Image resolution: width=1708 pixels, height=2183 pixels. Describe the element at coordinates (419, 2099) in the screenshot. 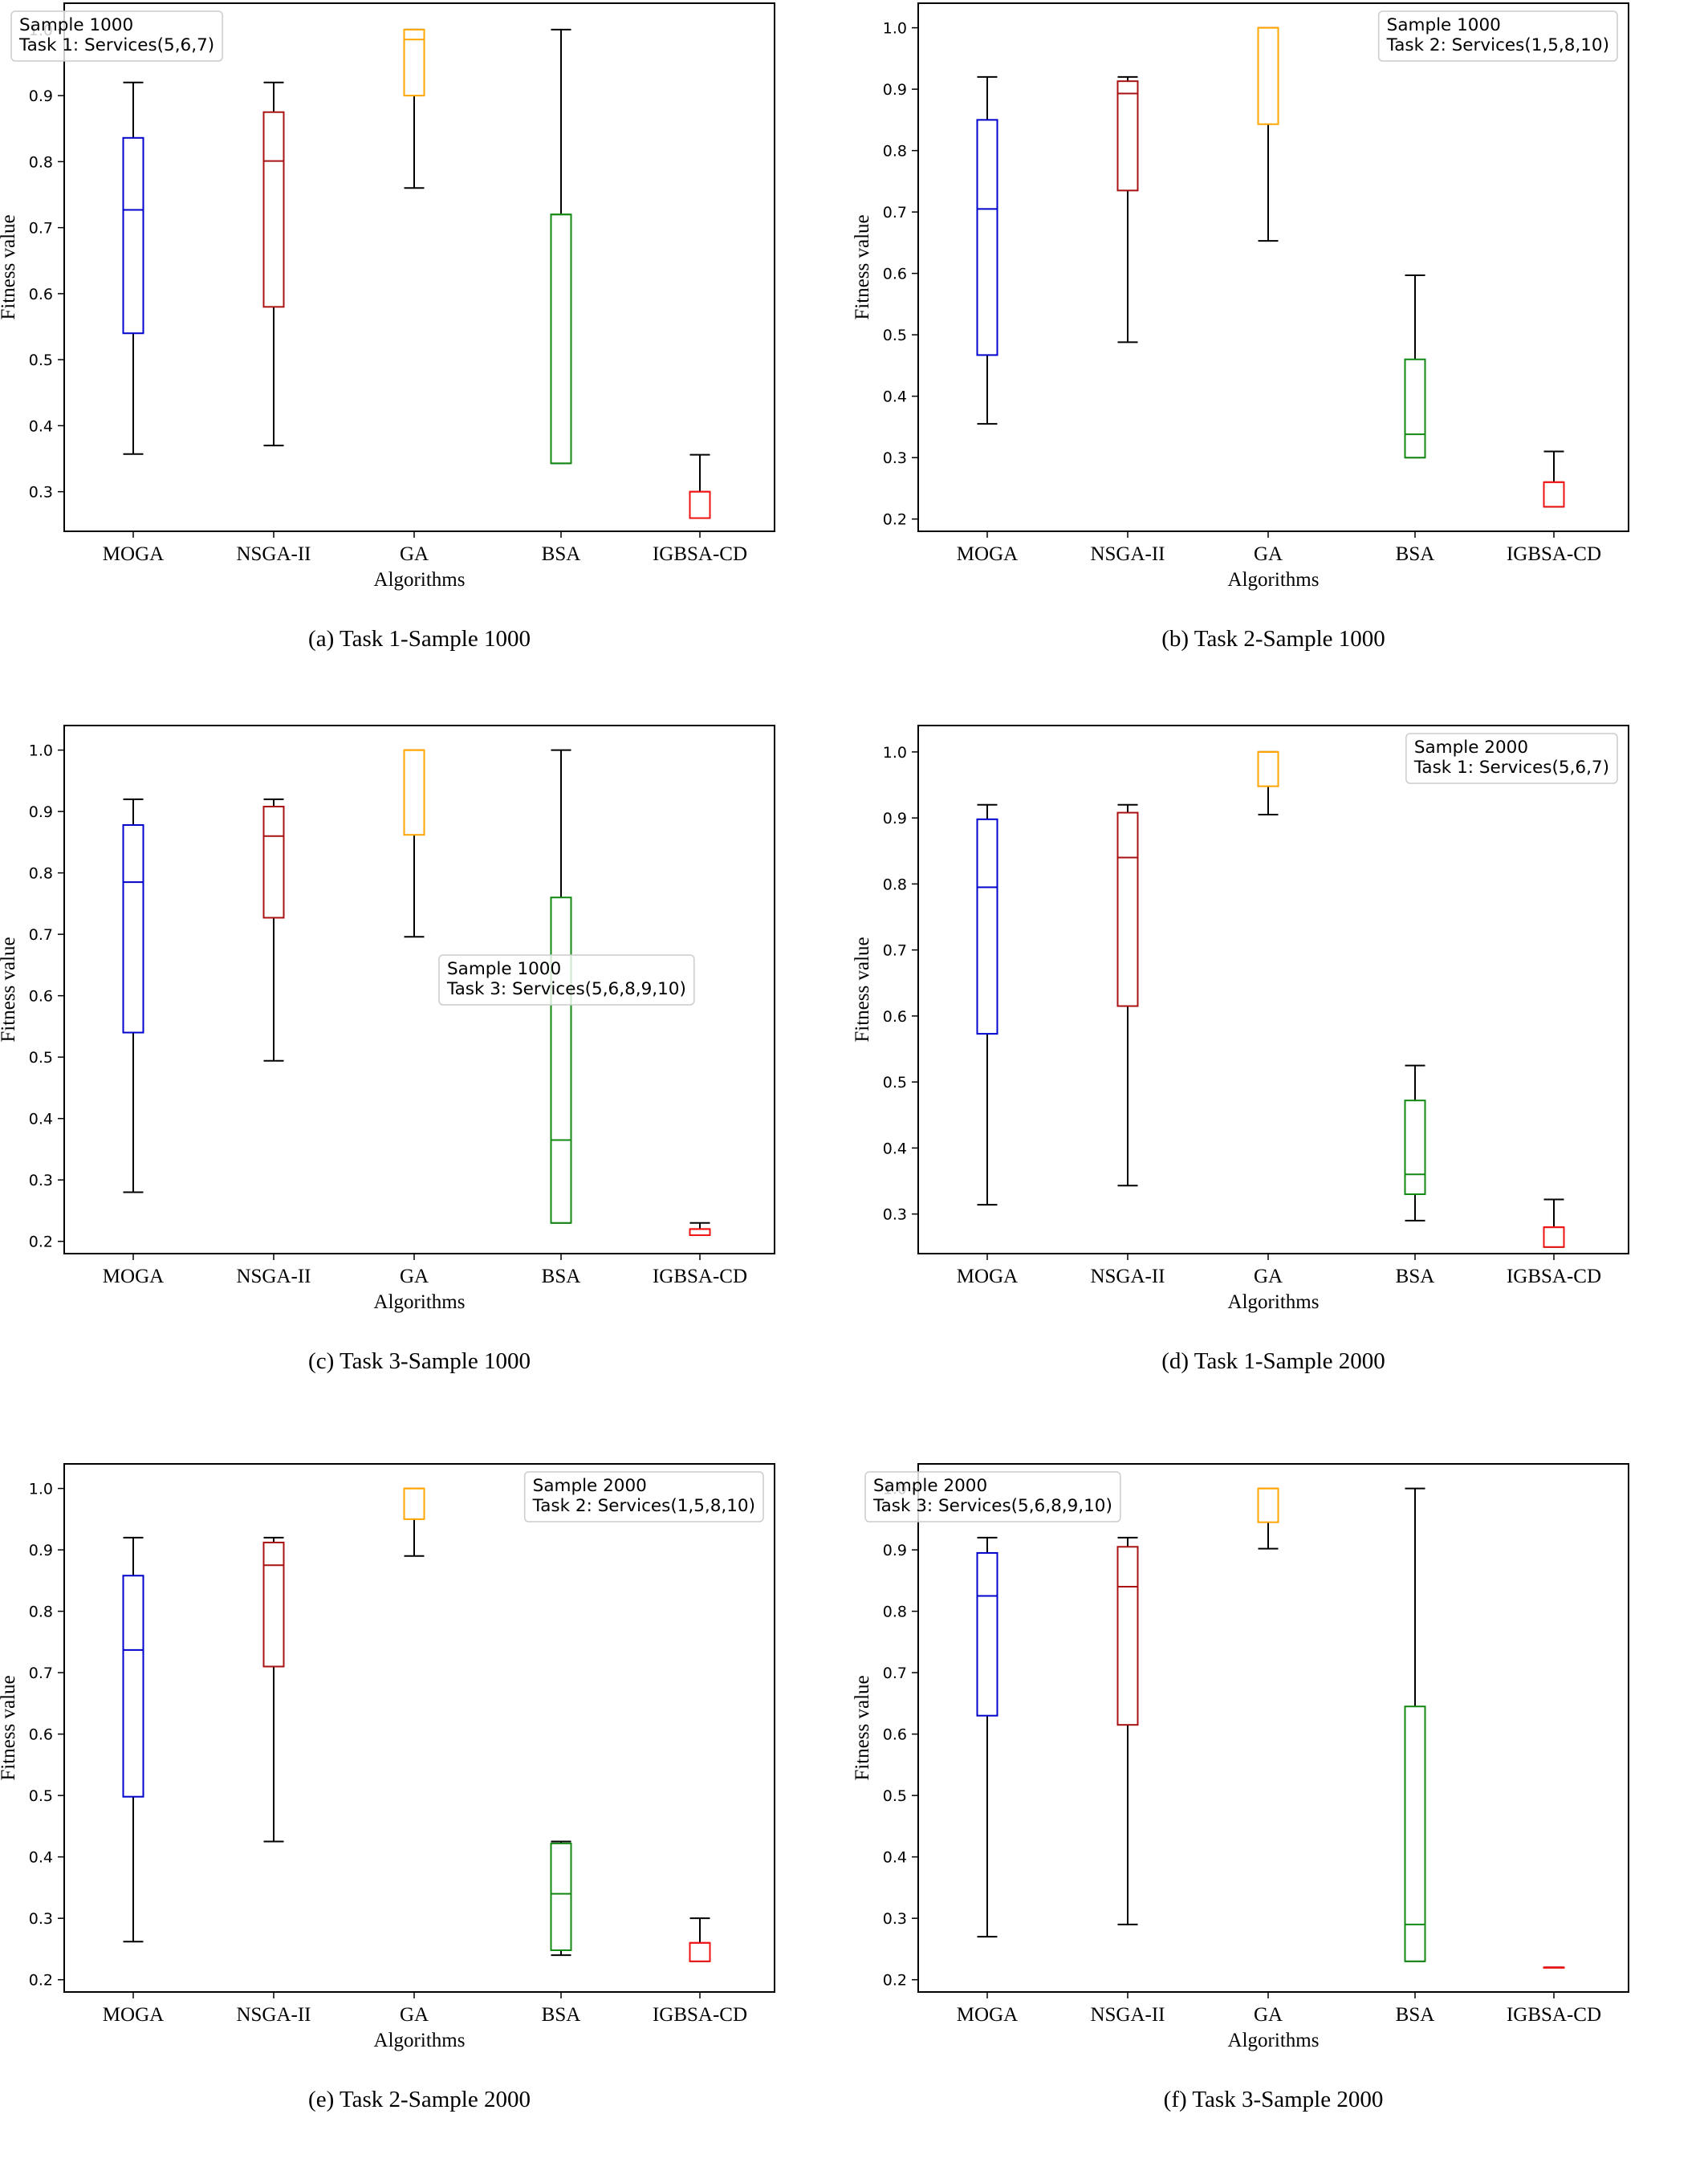

I see `figure-caption: (e) Task 2-Sample 2000` at that location.